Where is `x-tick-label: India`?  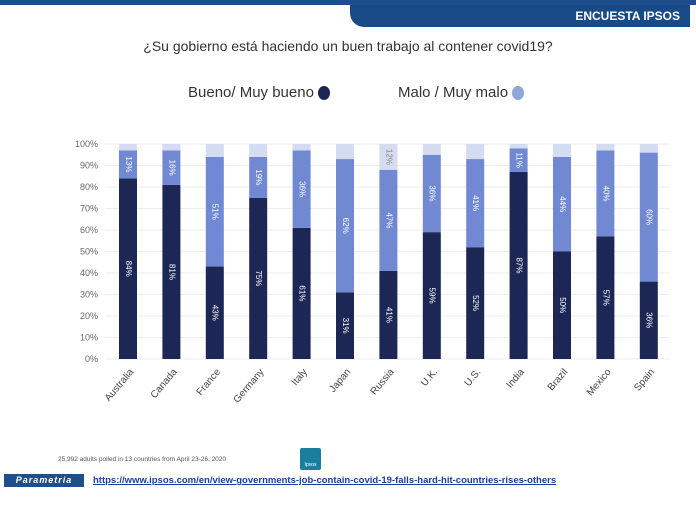
x-tick-label: India is located at coordinates (516, 379).